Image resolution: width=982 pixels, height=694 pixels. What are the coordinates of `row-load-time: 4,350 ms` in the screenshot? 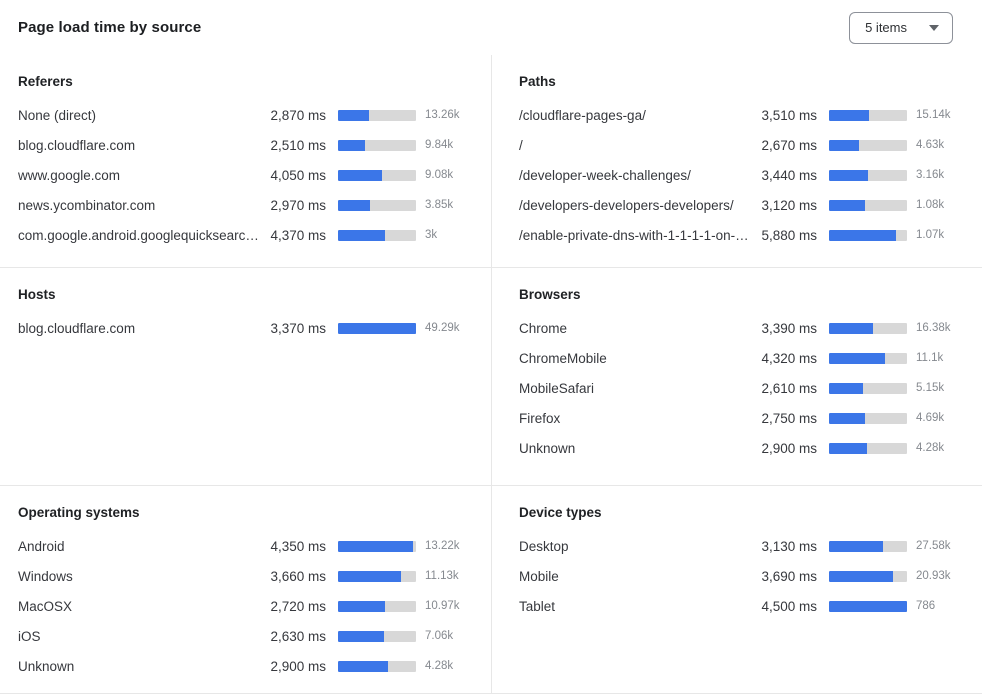 It's located at (298, 546).